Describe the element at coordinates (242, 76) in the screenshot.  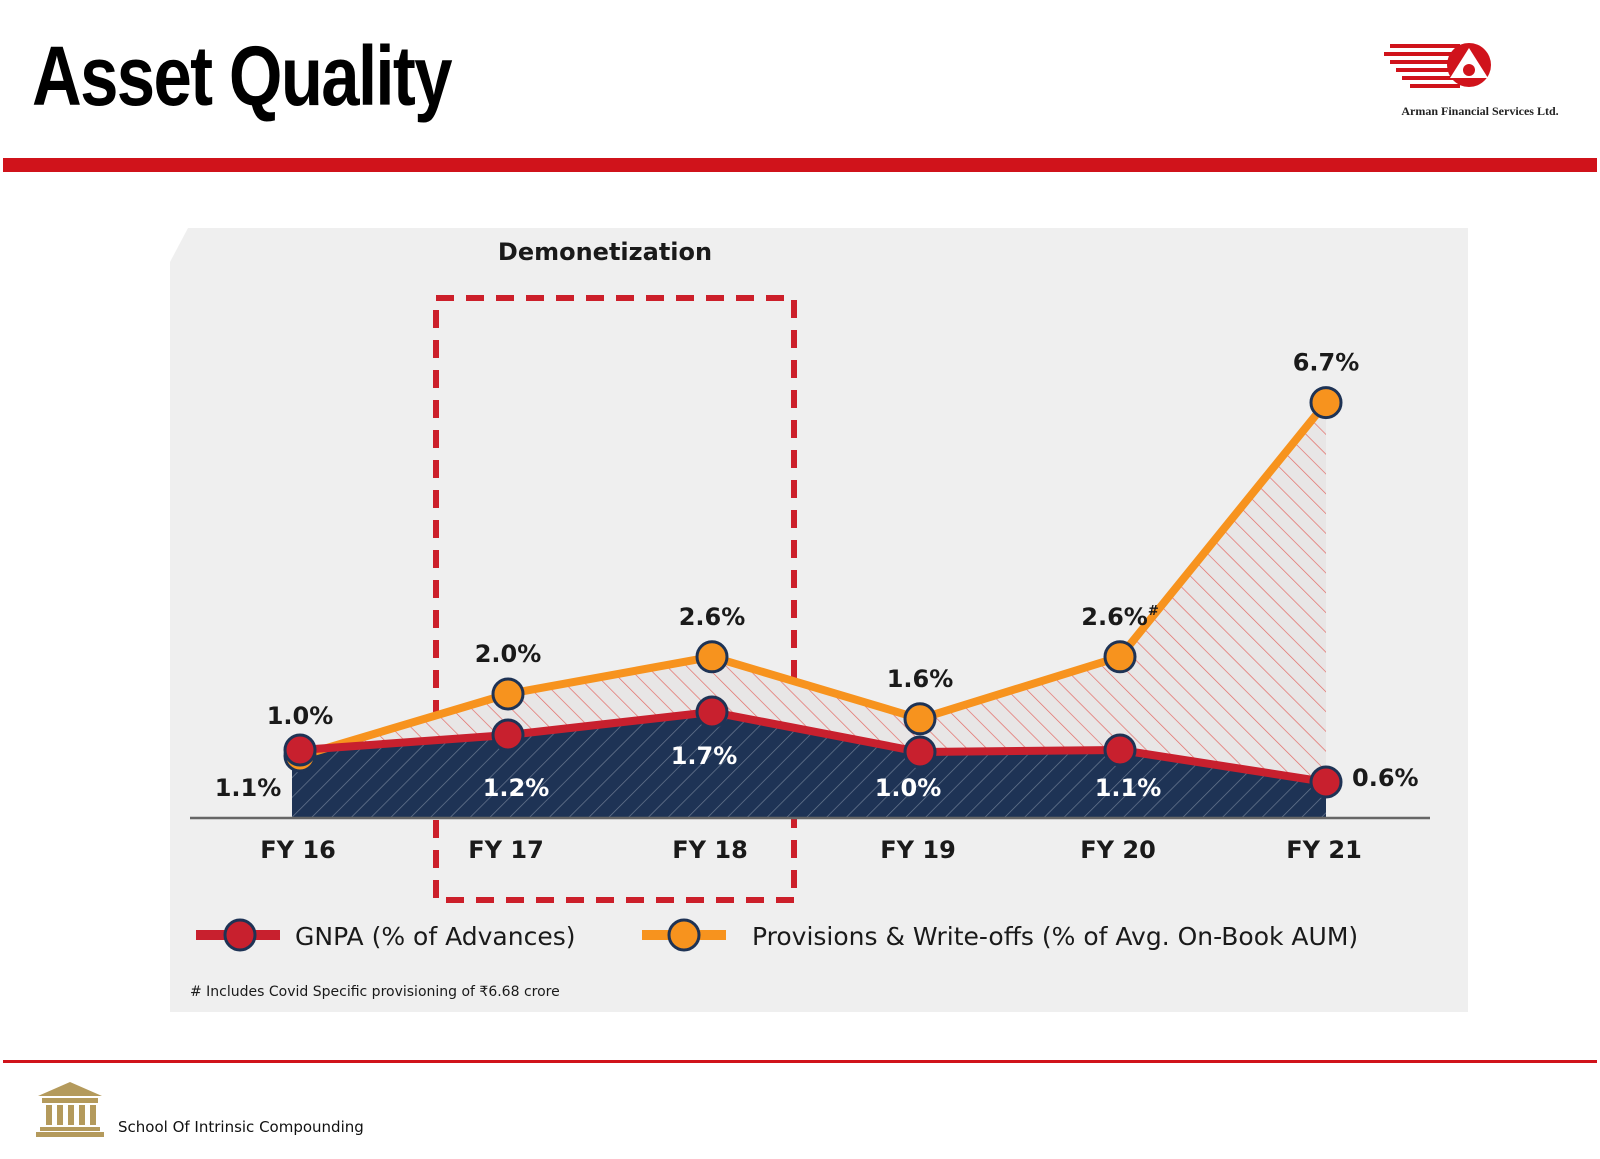
I see `page-title: Asset Quality` at that location.